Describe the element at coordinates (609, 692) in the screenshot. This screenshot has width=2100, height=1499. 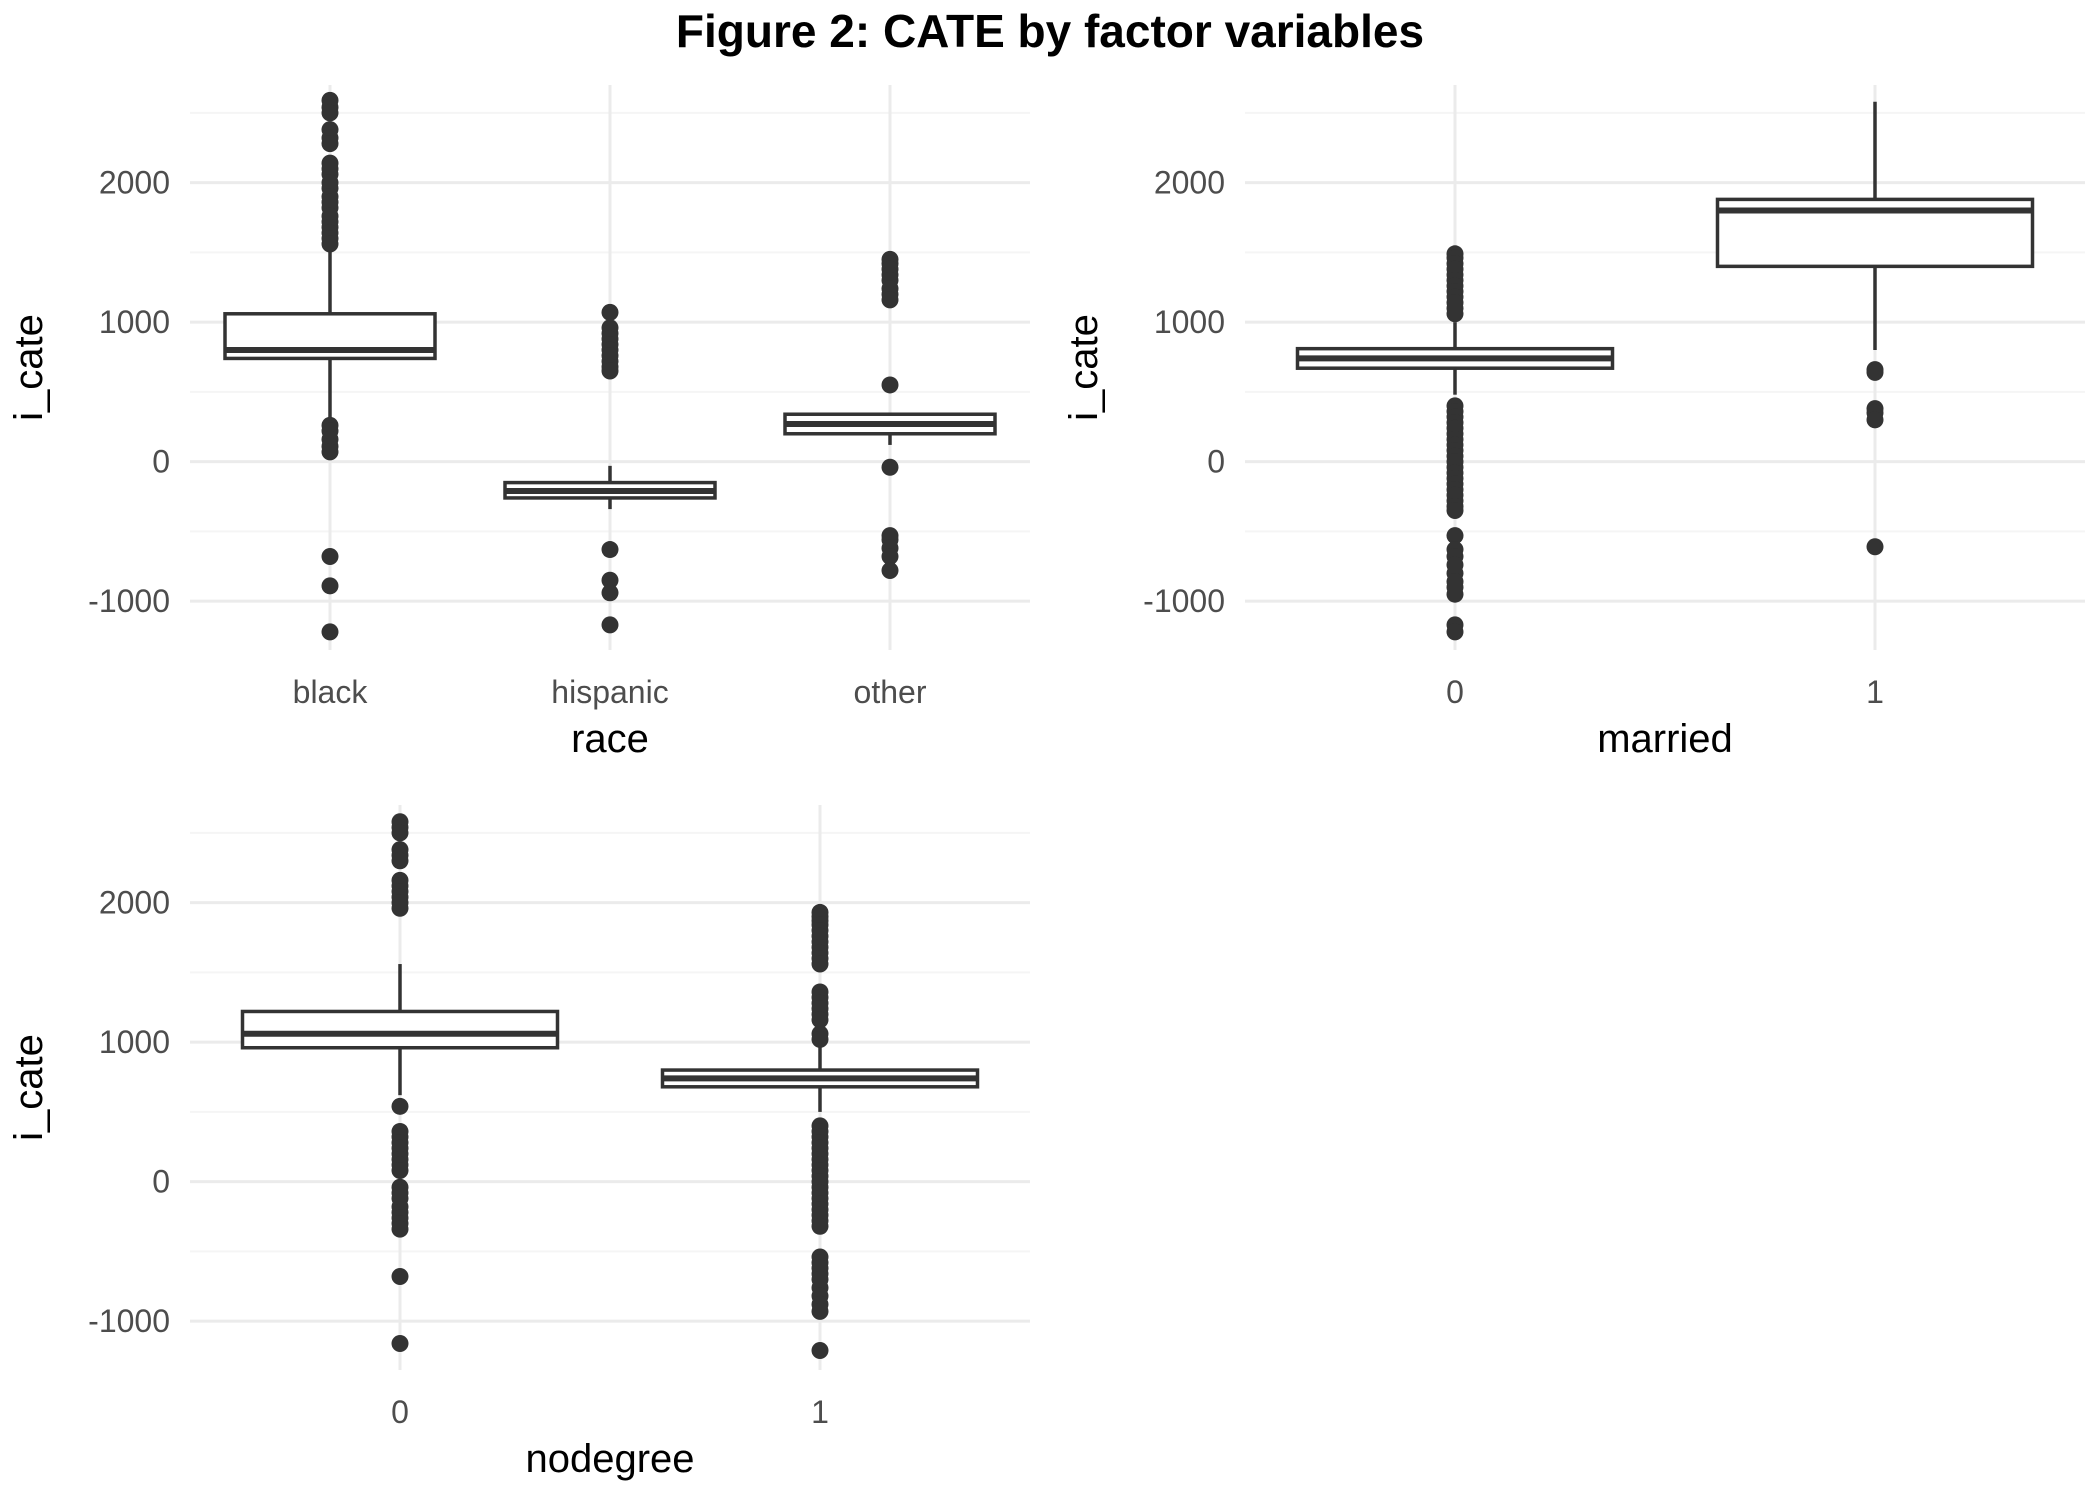
I see `x-tick-label: hispanic` at that location.